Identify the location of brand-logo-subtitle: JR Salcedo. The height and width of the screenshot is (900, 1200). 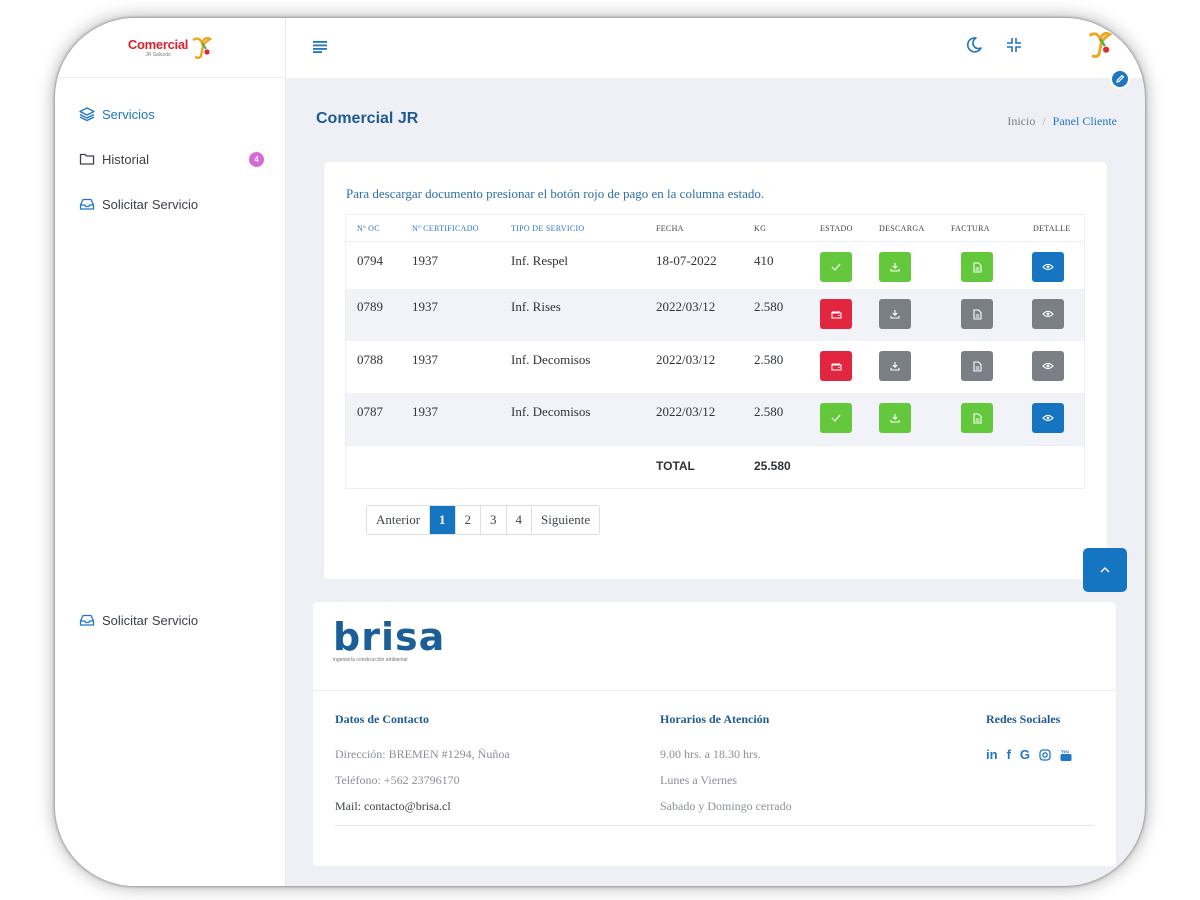
(158, 55).